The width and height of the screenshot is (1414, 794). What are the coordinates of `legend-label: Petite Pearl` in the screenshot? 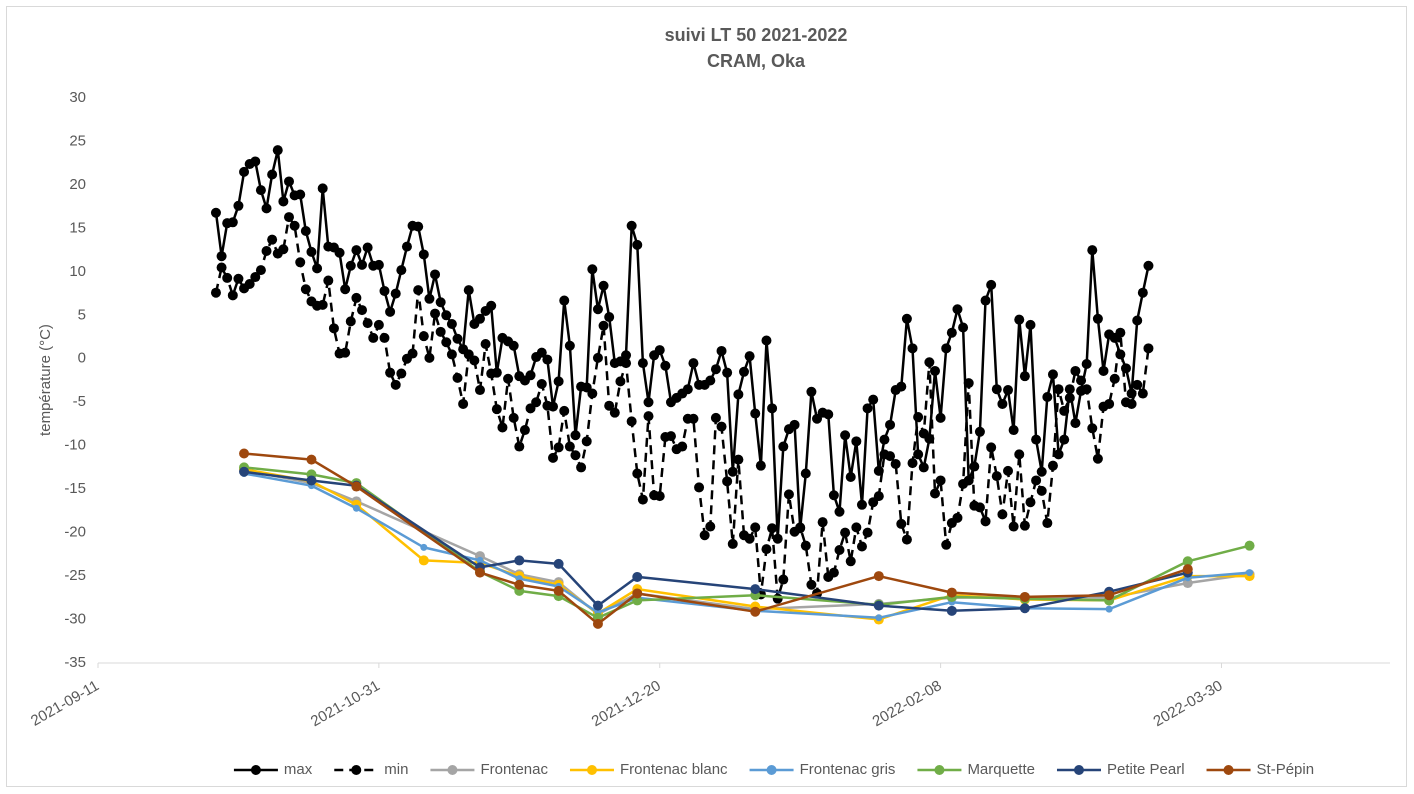 It's located at (1146, 769).